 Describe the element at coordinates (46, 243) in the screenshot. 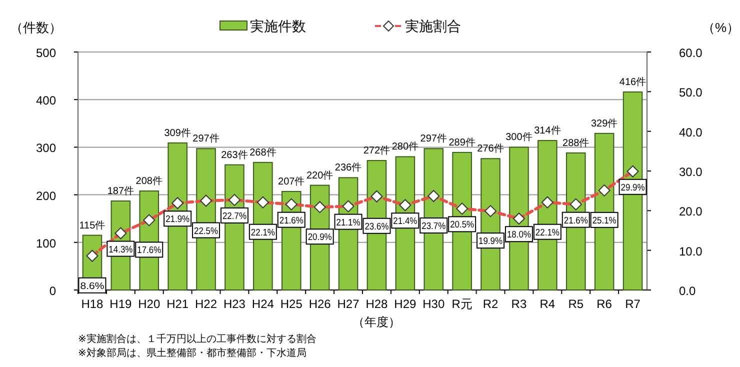

I see `y-tick-label: 100` at that location.